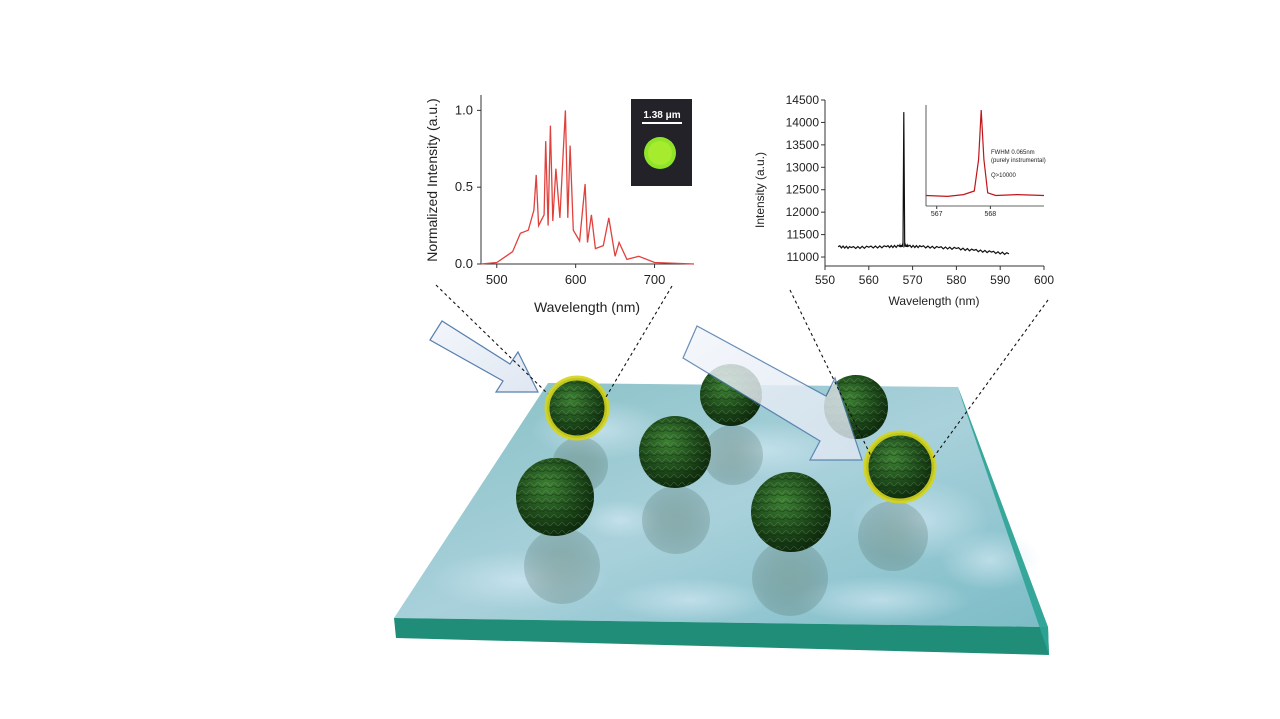 The width and height of the screenshot is (1280, 719). I want to click on x-tick-label: 570, so click(913, 280).